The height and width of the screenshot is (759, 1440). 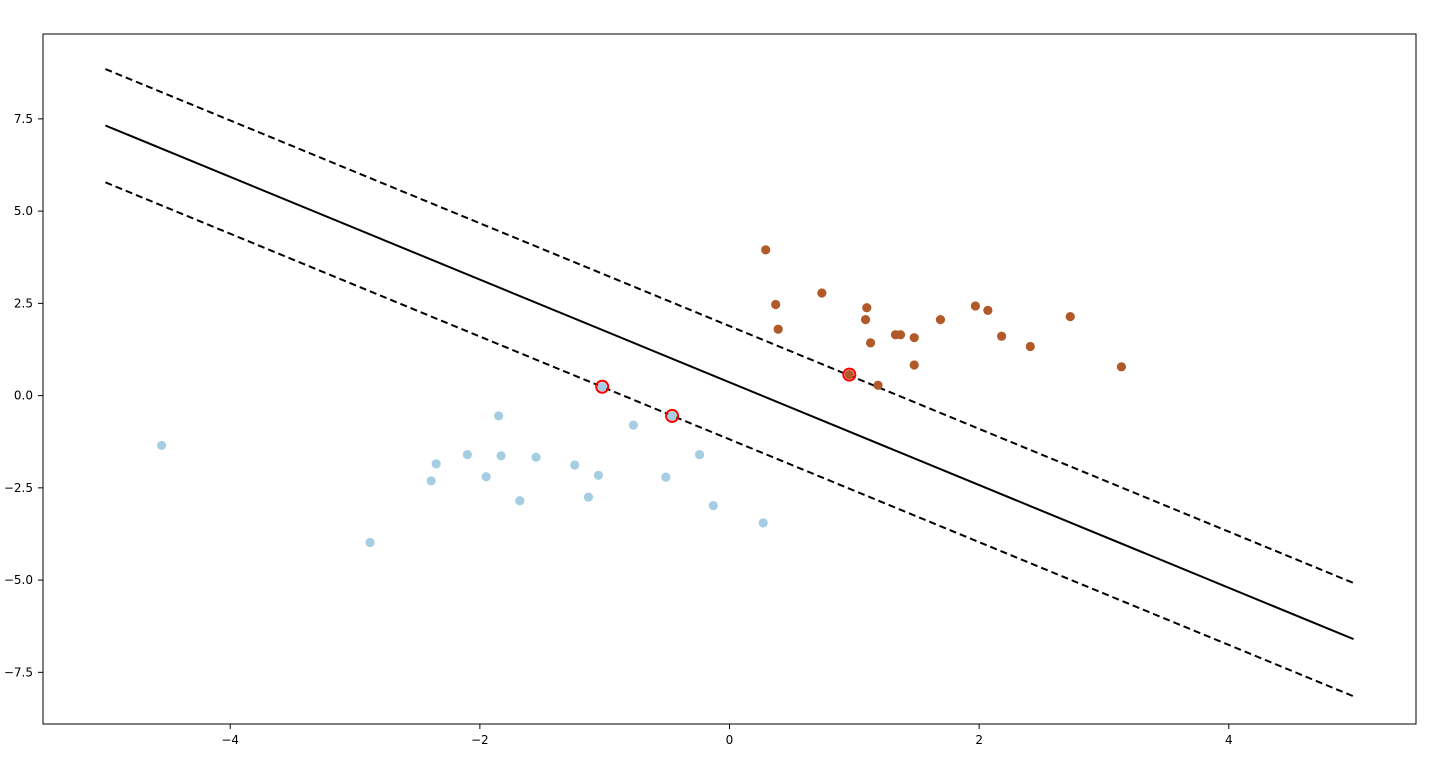 What do you see at coordinates (480, 740) in the screenshot?
I see `x-tick-label-1: −2` at bounding box center [480, 740].